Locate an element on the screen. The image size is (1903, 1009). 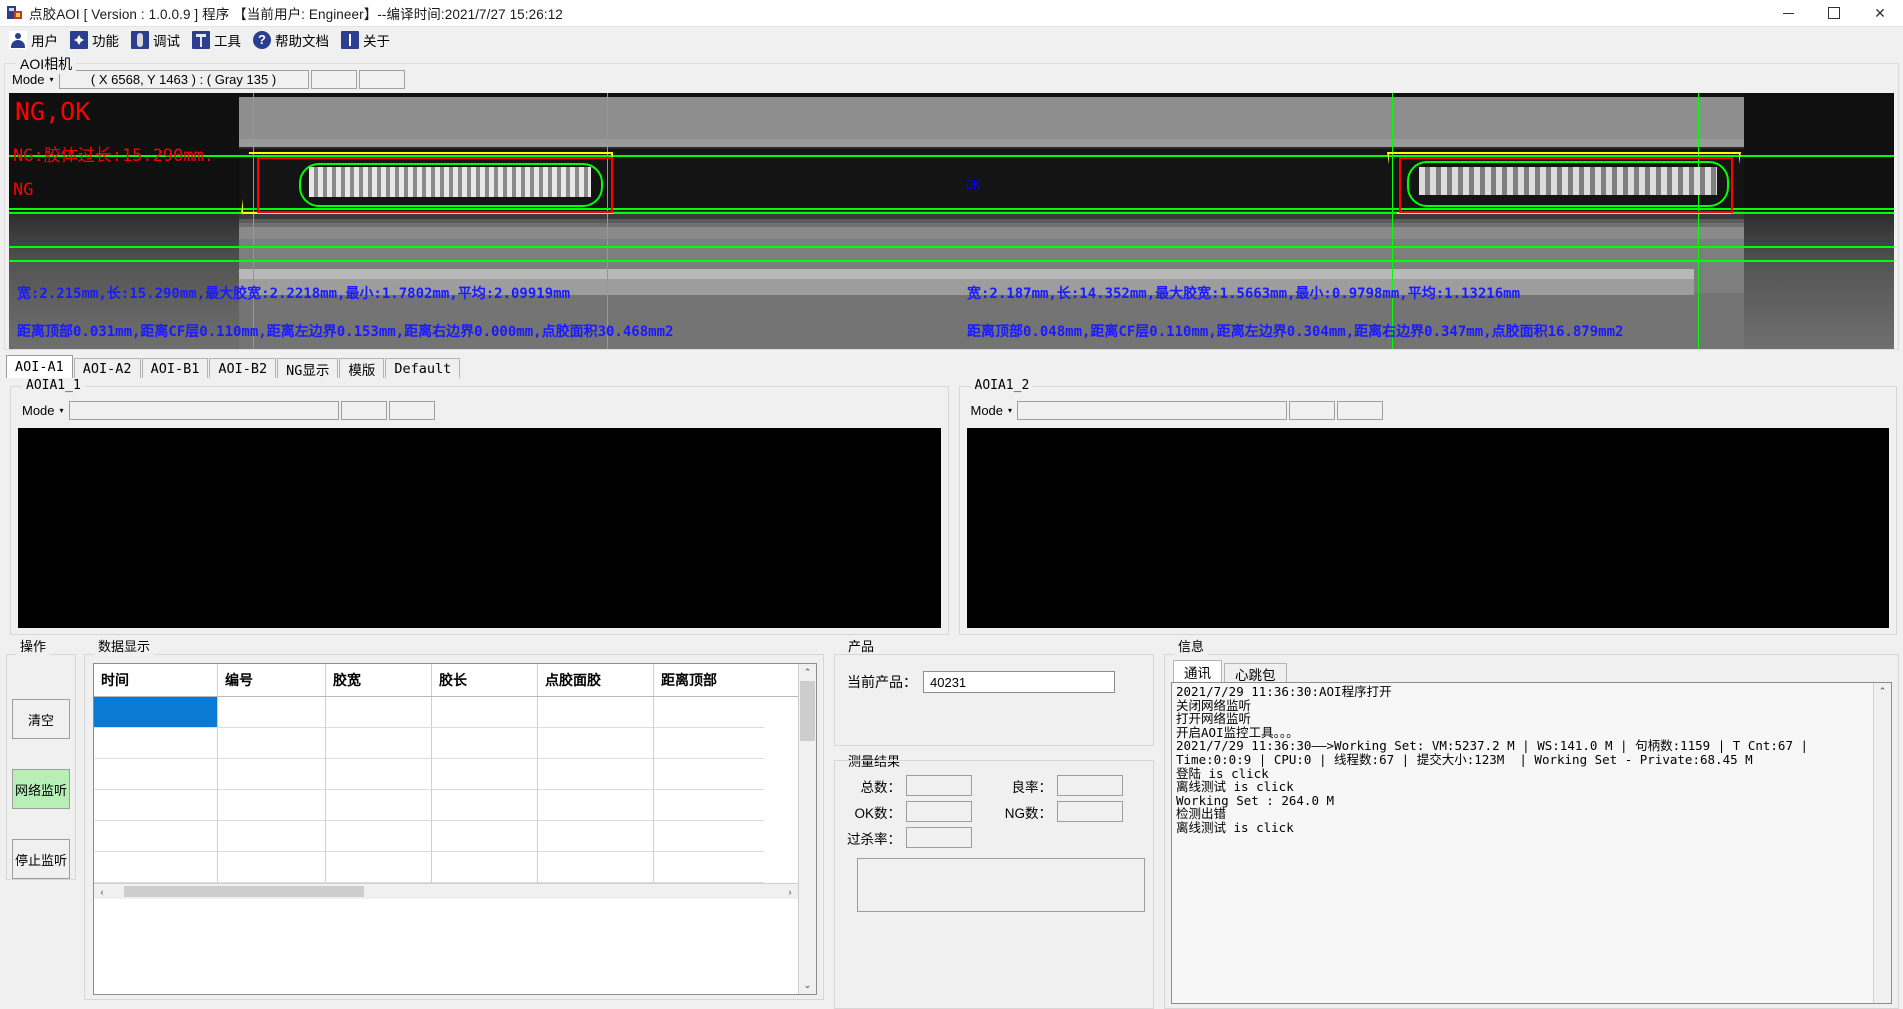
data-display-box: 时间 编号 胶宽 胶长 点胶面胶 距离顶部 is located at coordinates (454, 827).